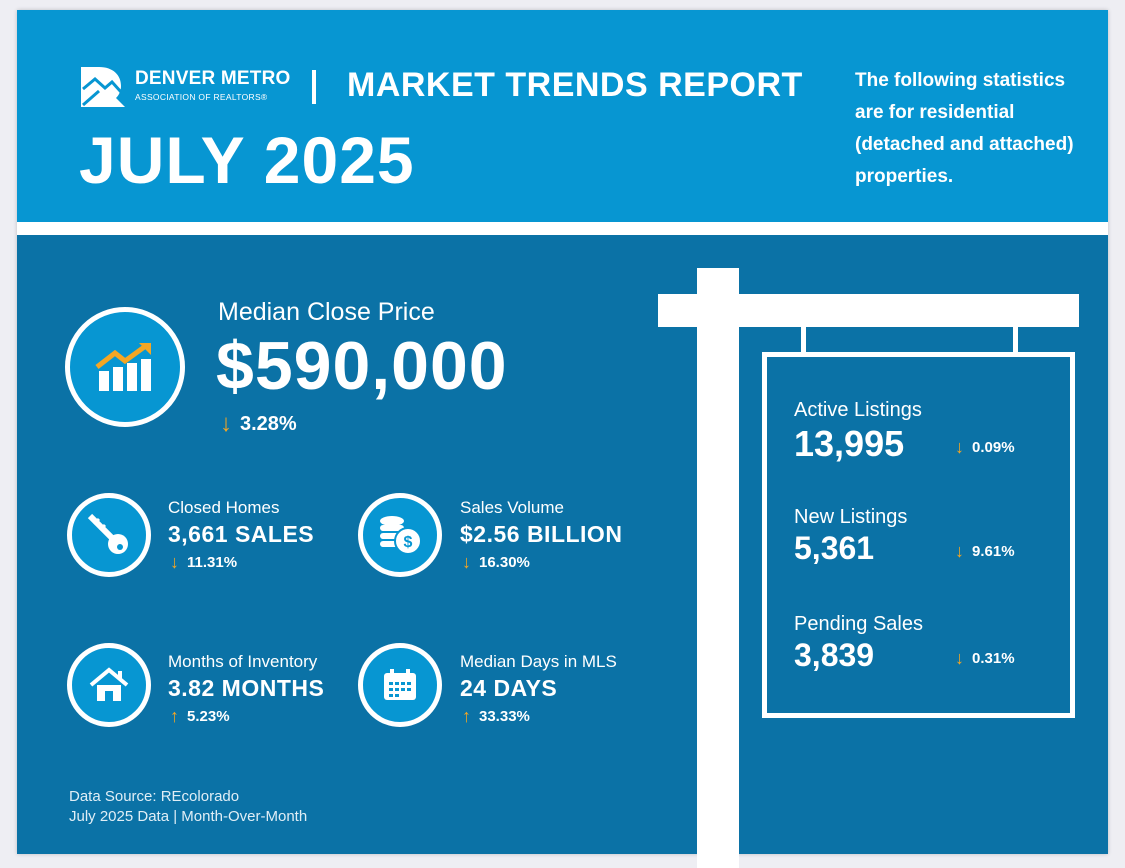  I want to click on chart-up-icon, so click(125, 367).